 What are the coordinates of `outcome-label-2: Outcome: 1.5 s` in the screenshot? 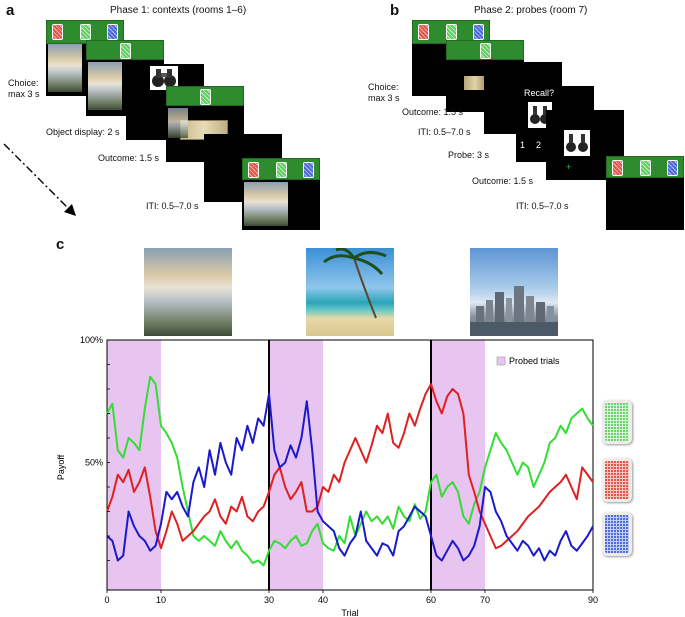 It's located at (503, 181).